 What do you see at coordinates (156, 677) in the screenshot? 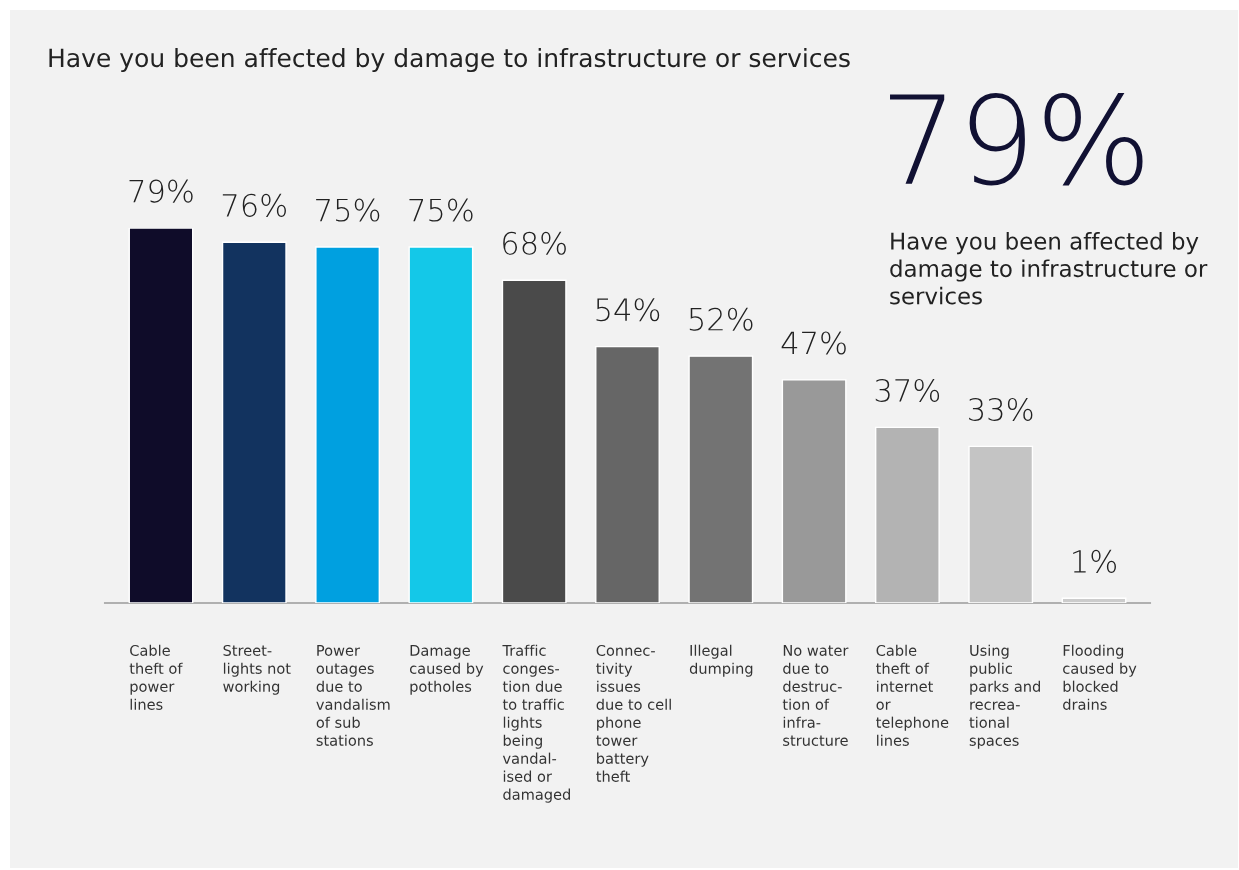
I see `x-tick-label: Cable theft of power lines` at bounding box center [156, 677].